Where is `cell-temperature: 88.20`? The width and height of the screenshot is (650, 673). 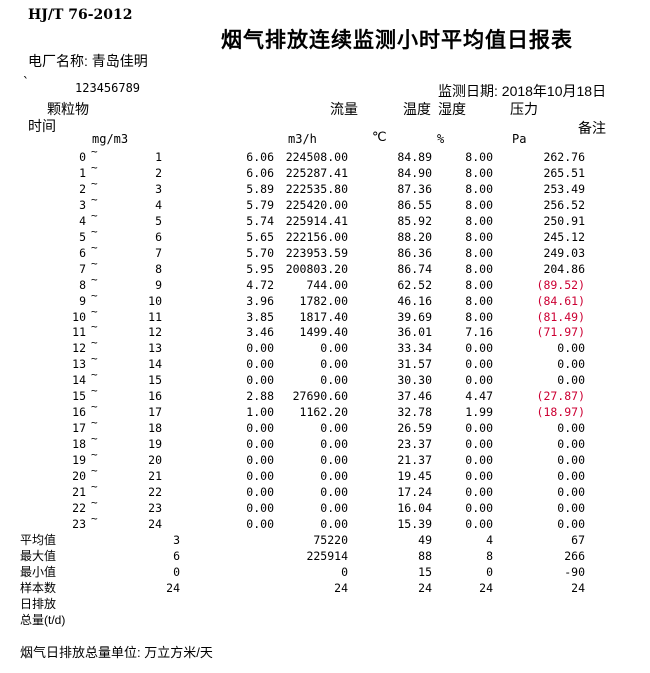
cell-temperature: 88.20 is located at coordinates (414, 236).